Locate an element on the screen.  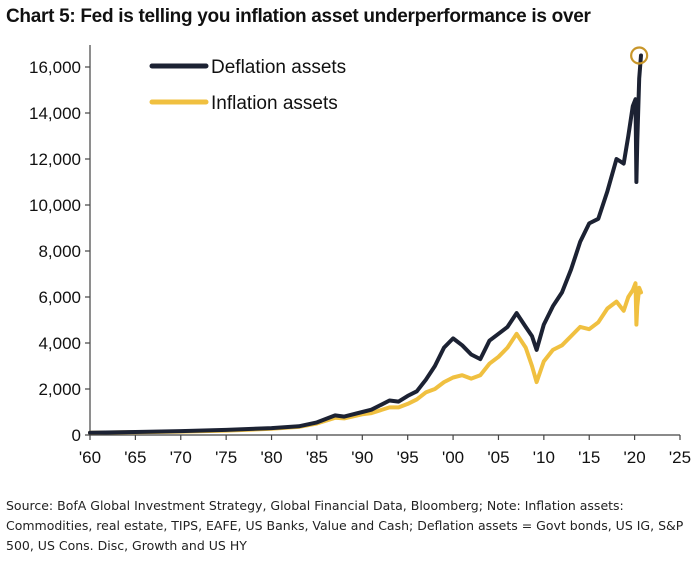
x-tick-label: '65 is located at coordinates (135, 457).